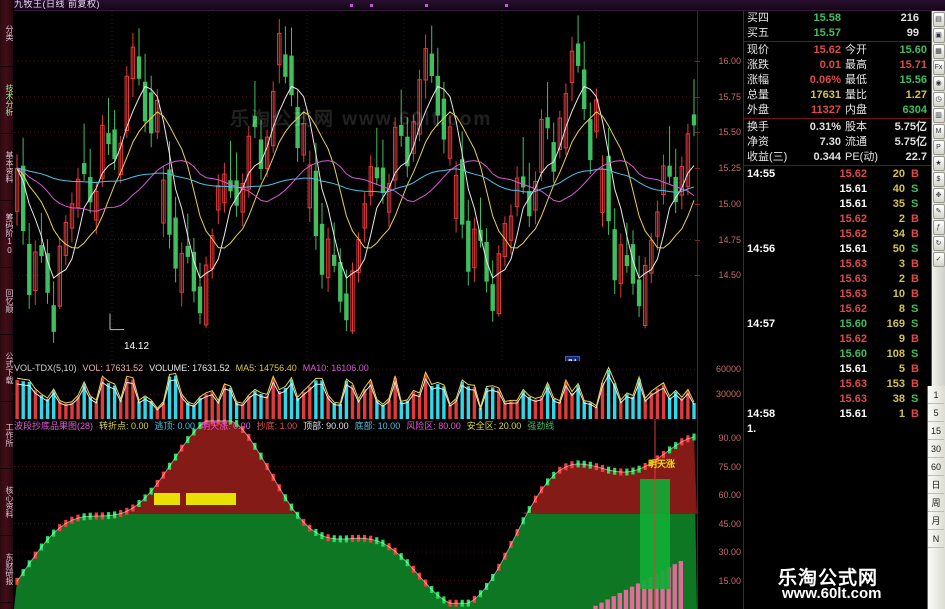  Describe the element at coordinates (9, 33) in the screenshot. I see `sidebar-item-label: 分类` at that location.